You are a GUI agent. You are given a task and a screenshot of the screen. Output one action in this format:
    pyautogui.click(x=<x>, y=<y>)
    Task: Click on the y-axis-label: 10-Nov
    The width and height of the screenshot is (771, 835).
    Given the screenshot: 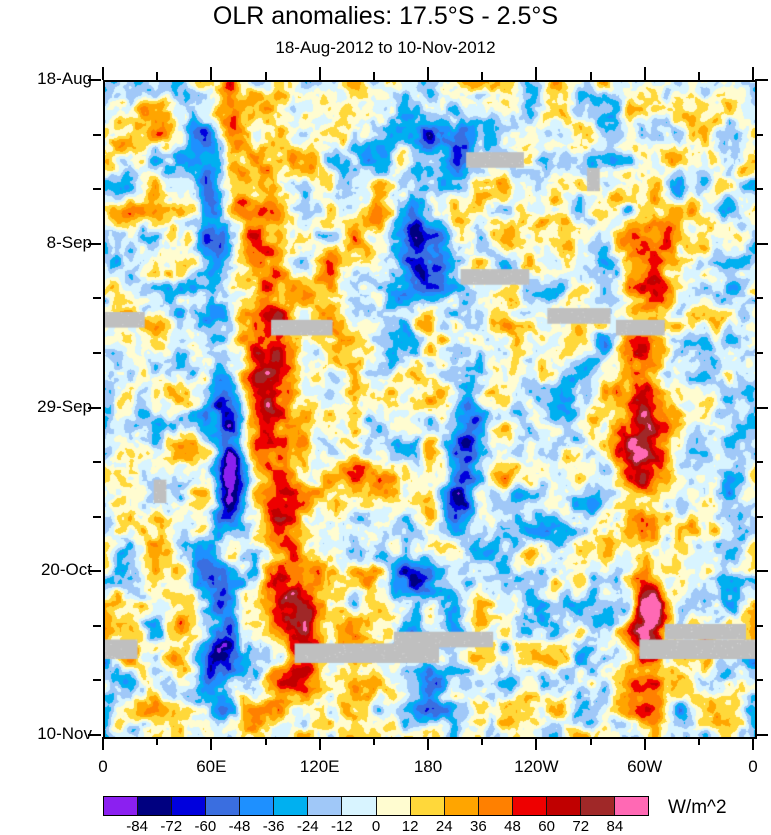 What is the action you would take?
    pyautogui.click(x=64, y=733)
    